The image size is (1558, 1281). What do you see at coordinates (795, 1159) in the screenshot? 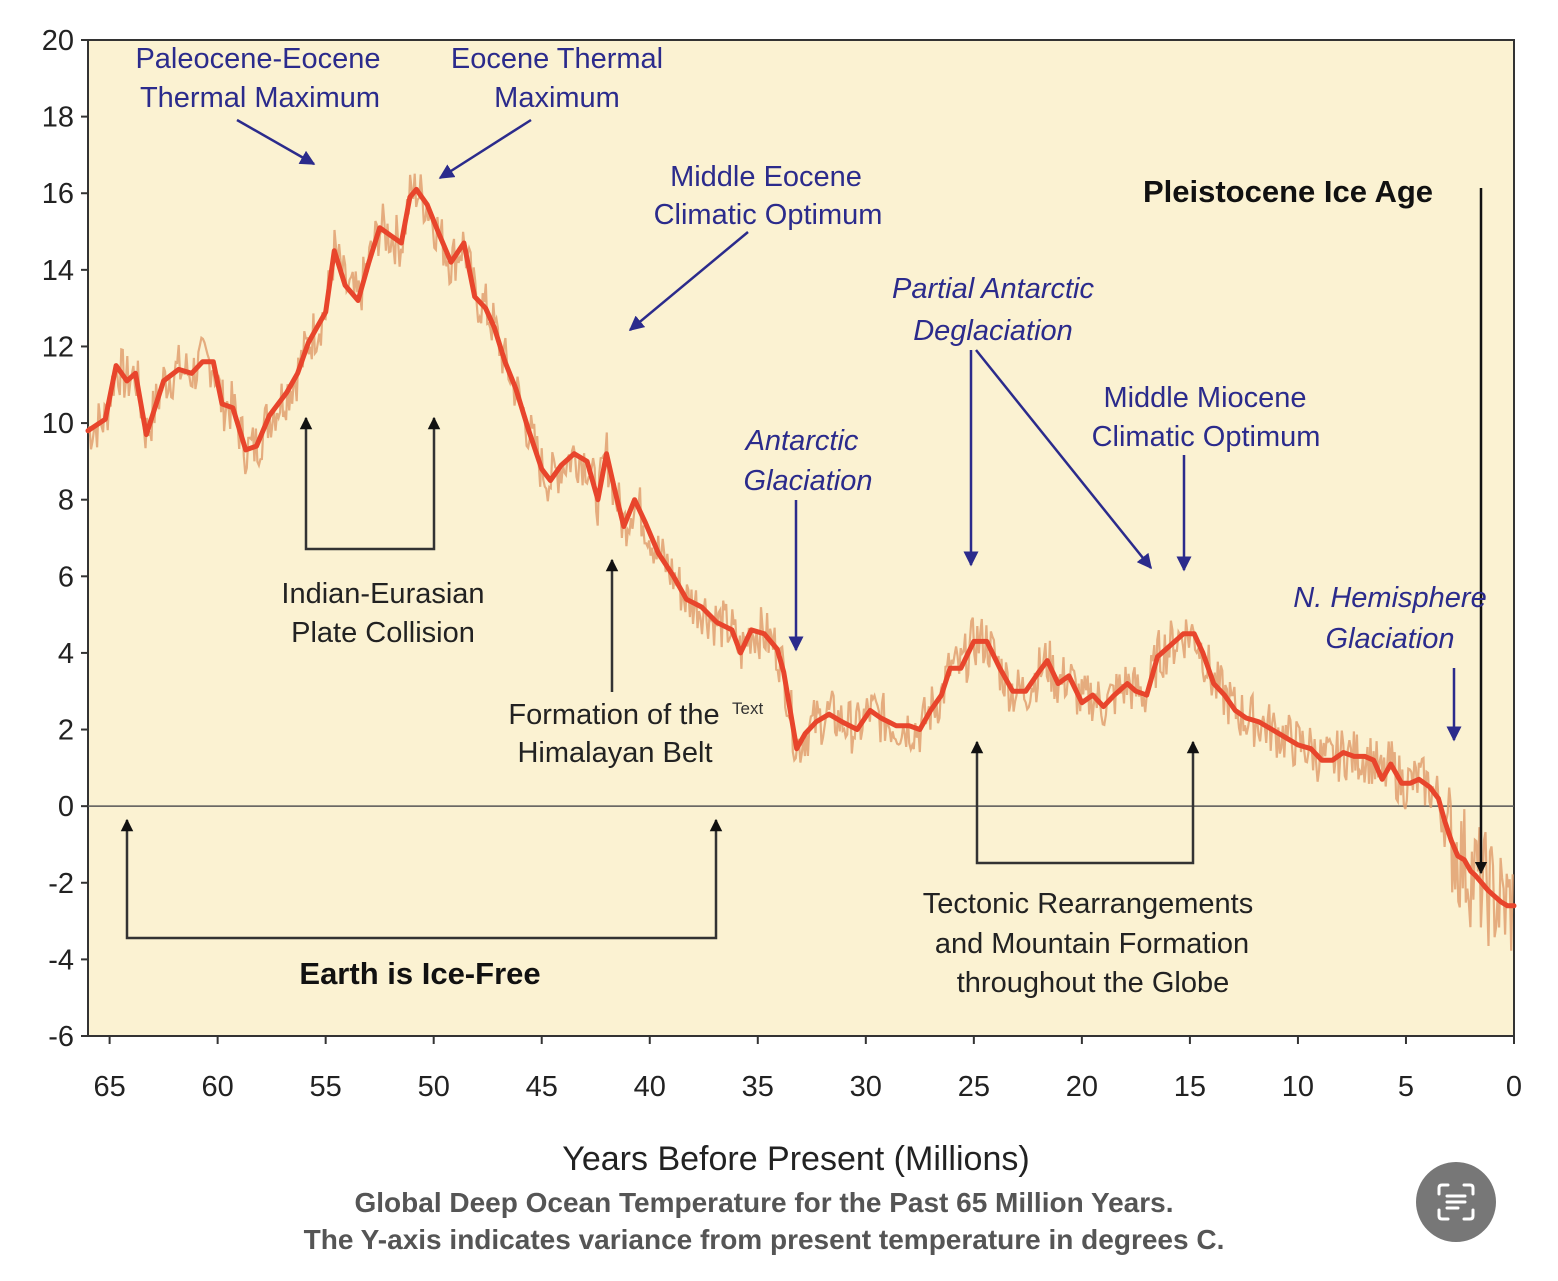
I see `x-axis-label: Years Before Present (Millions)` at bounding box center [795, 1159].